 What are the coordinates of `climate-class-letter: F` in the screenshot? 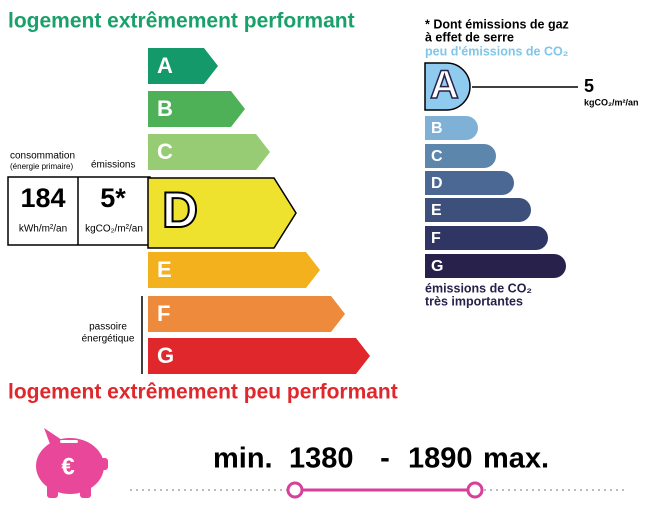 It's located at (436, 238).